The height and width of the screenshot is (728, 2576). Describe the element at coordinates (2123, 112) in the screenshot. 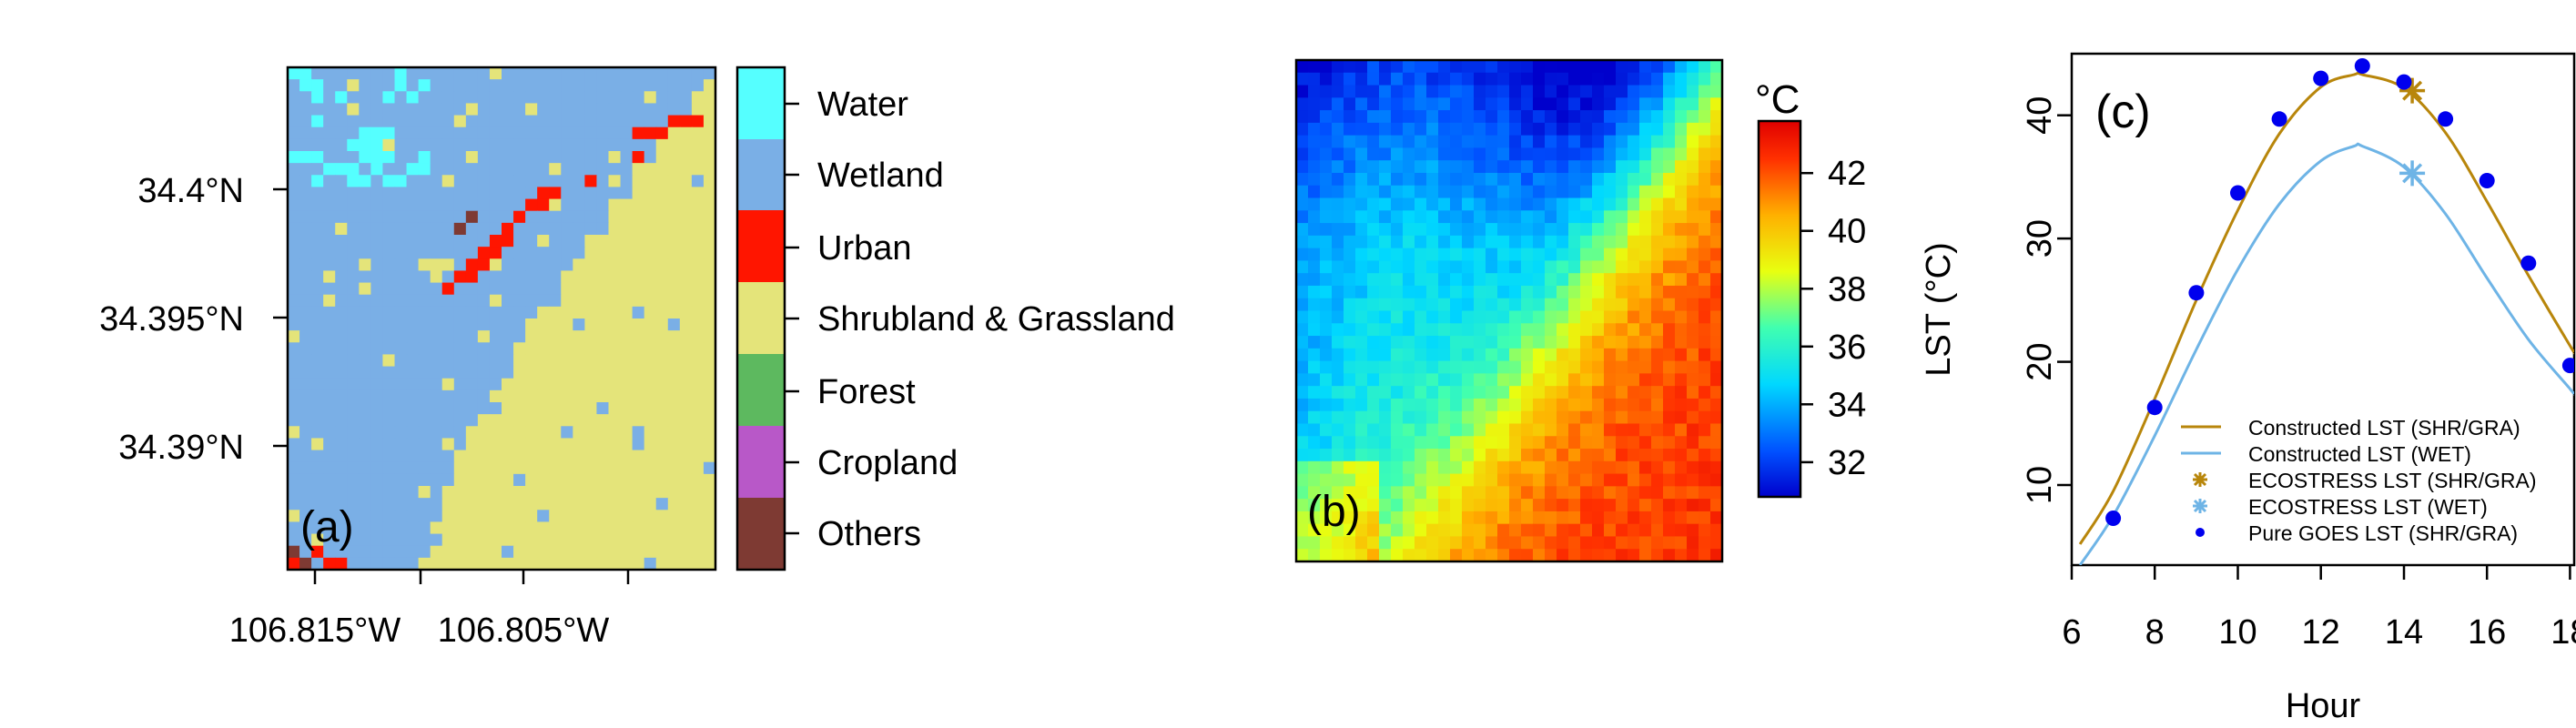

I see `panel-c-label: (c)` at that location.